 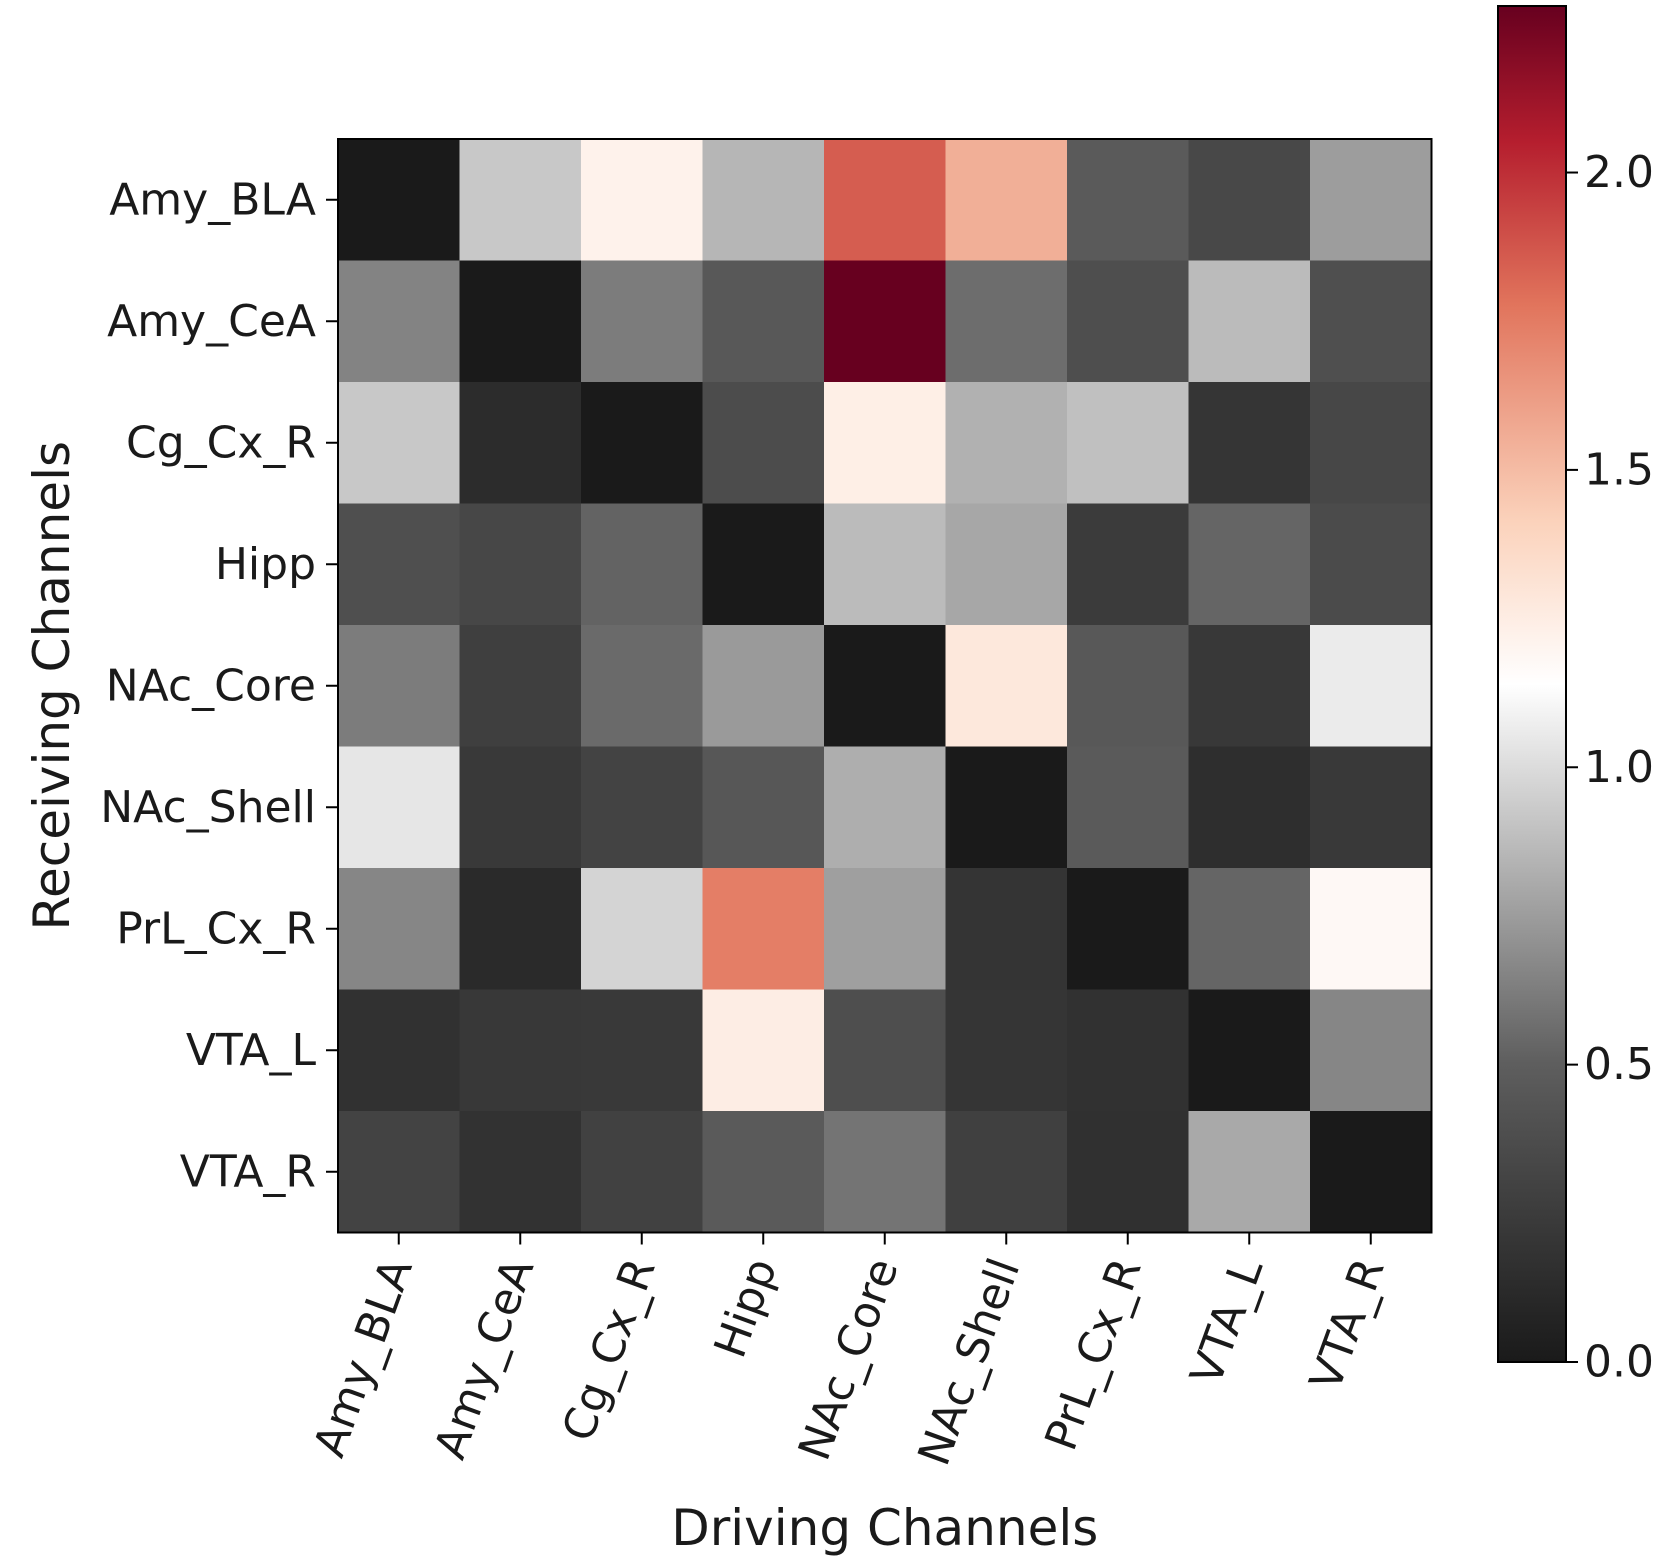 What do you see at coordinates (208, 807) in the screenshot?
I see `y-tick-label: NAc_Shell` at bounding box center [208, 807].